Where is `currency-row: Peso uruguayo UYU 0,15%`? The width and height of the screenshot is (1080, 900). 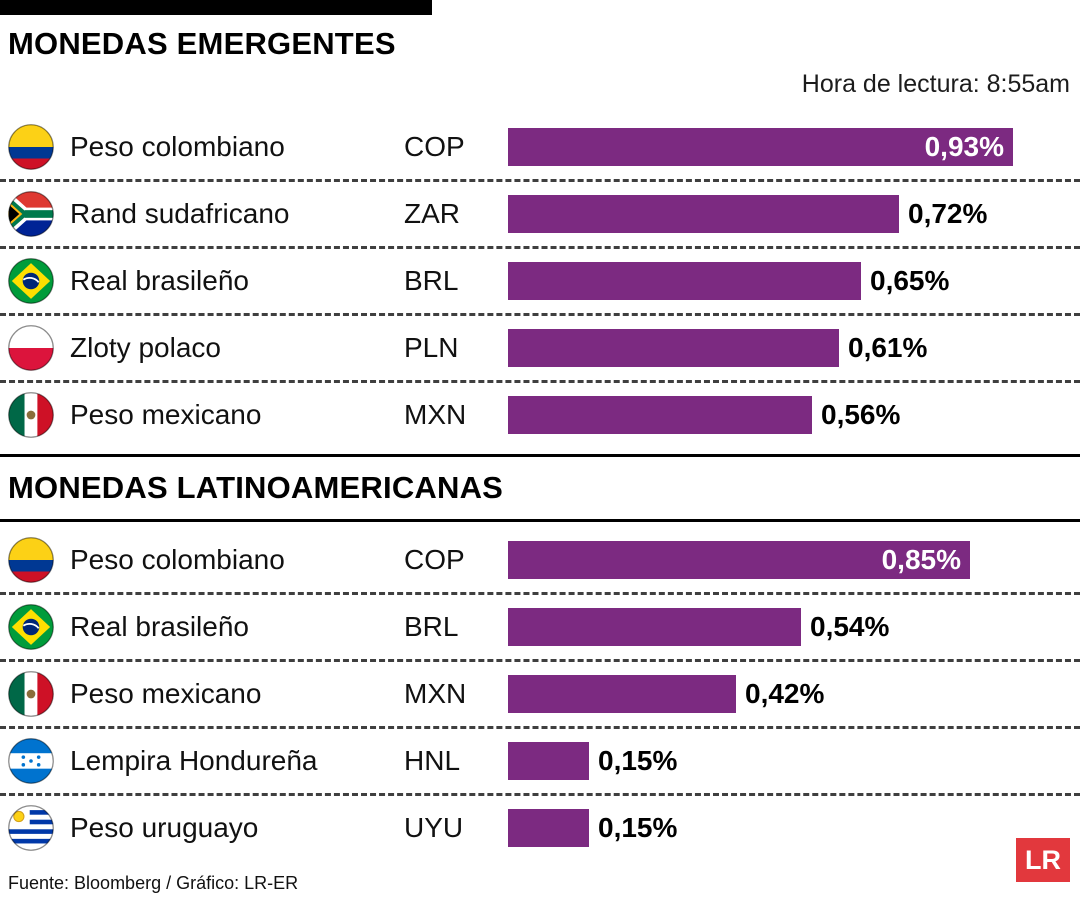 currency-row: Peso uruguayo UYU 0,15% is located at coordinates (540, 828).